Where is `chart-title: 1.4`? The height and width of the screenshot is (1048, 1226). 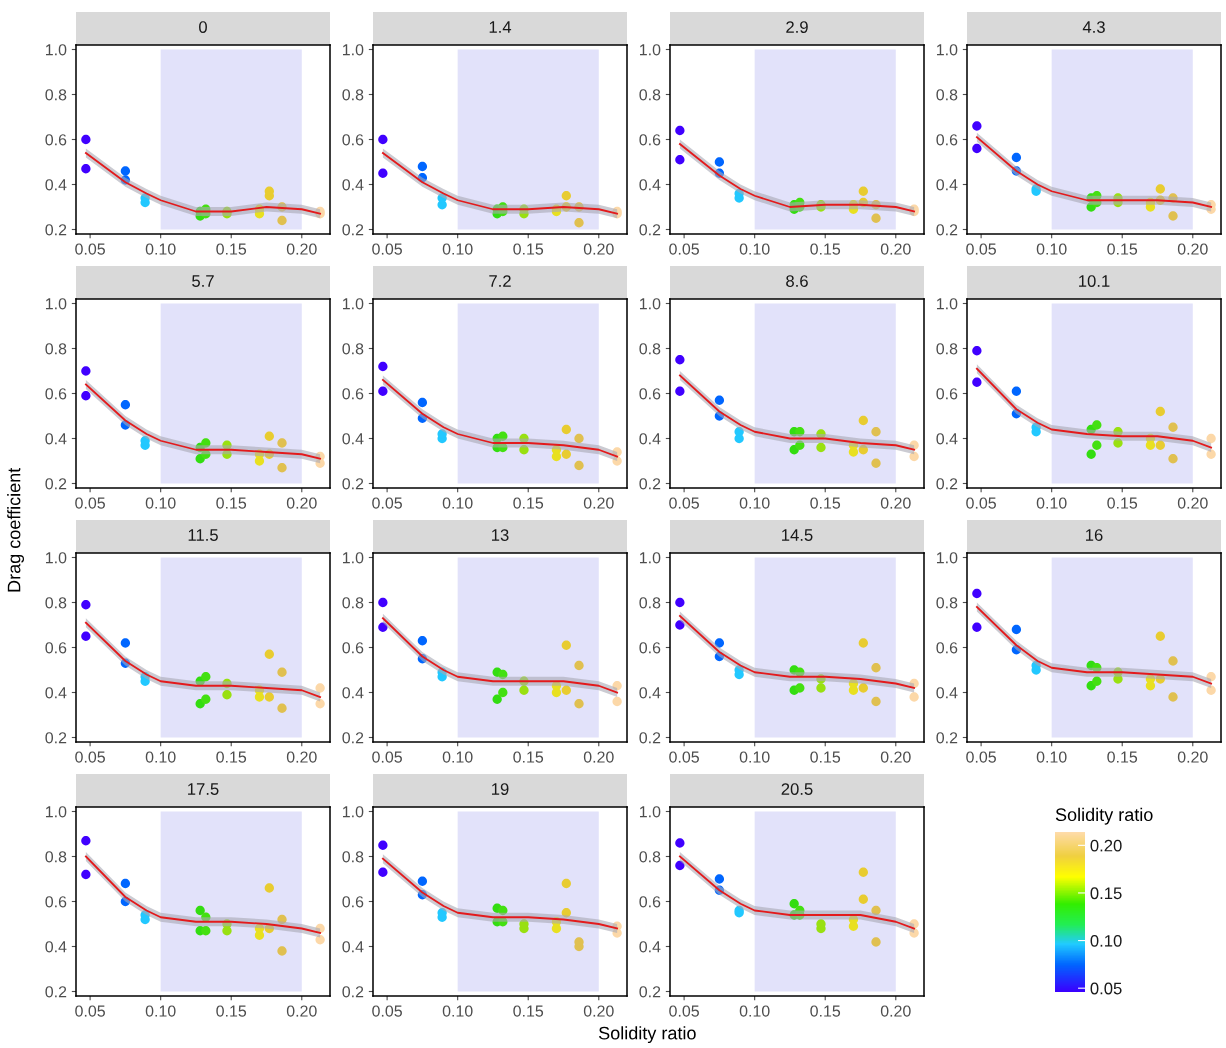 chart-title: 1.4 is located at coordinates (500, 27).